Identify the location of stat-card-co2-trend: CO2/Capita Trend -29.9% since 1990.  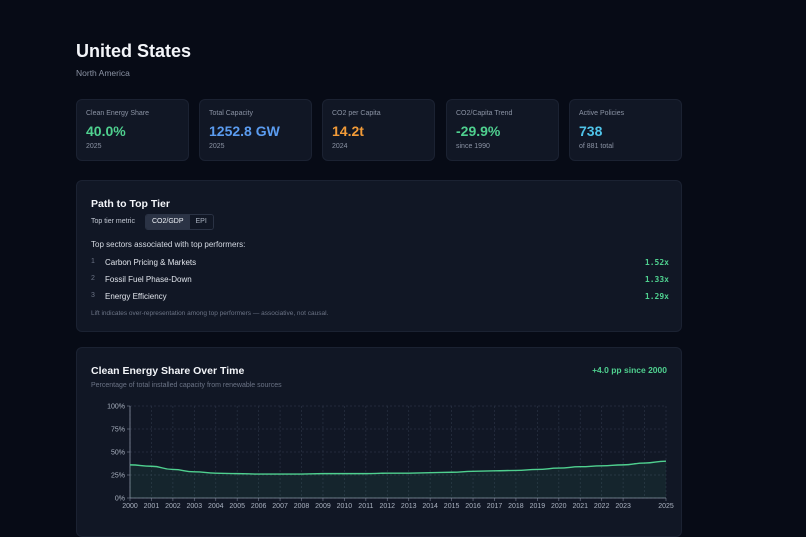
(502, 130).